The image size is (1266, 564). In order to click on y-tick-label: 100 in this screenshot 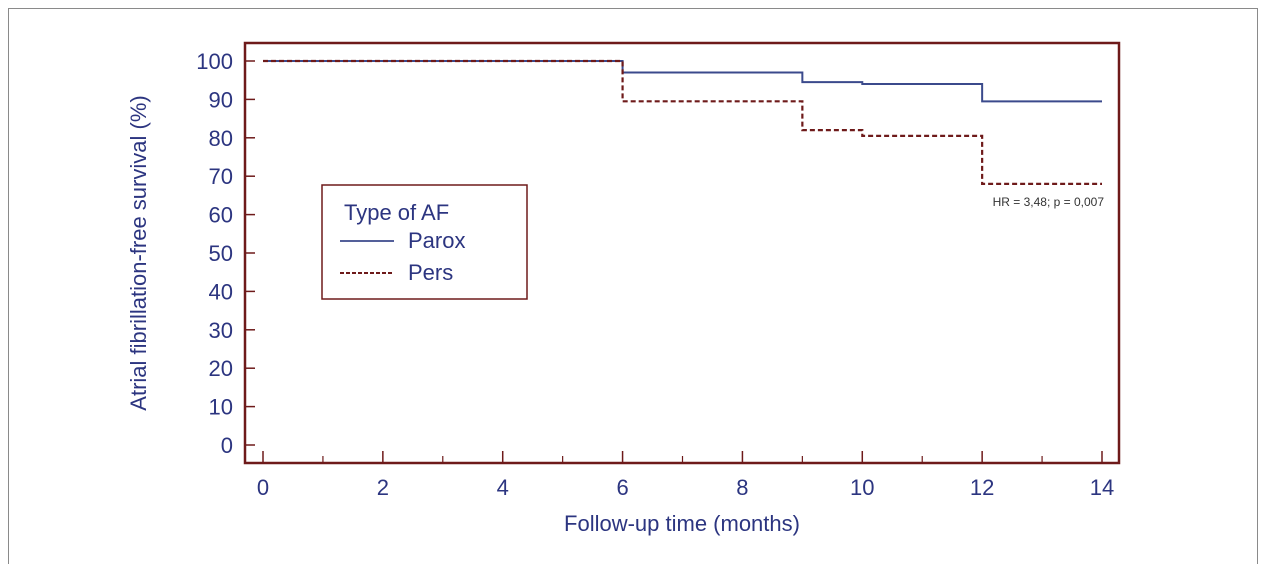, I will do `click(214, 61)`.